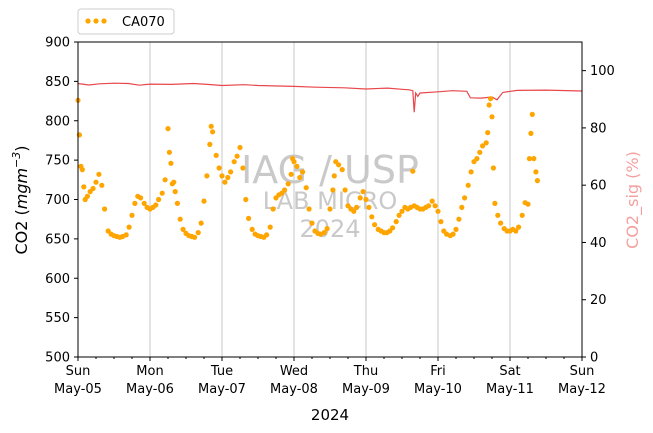 The width and height of the screenshot is (653, 433). Describe the element at coordinates (57, 239) in the screenshot. I see `y-tick-label: 650` at that location.